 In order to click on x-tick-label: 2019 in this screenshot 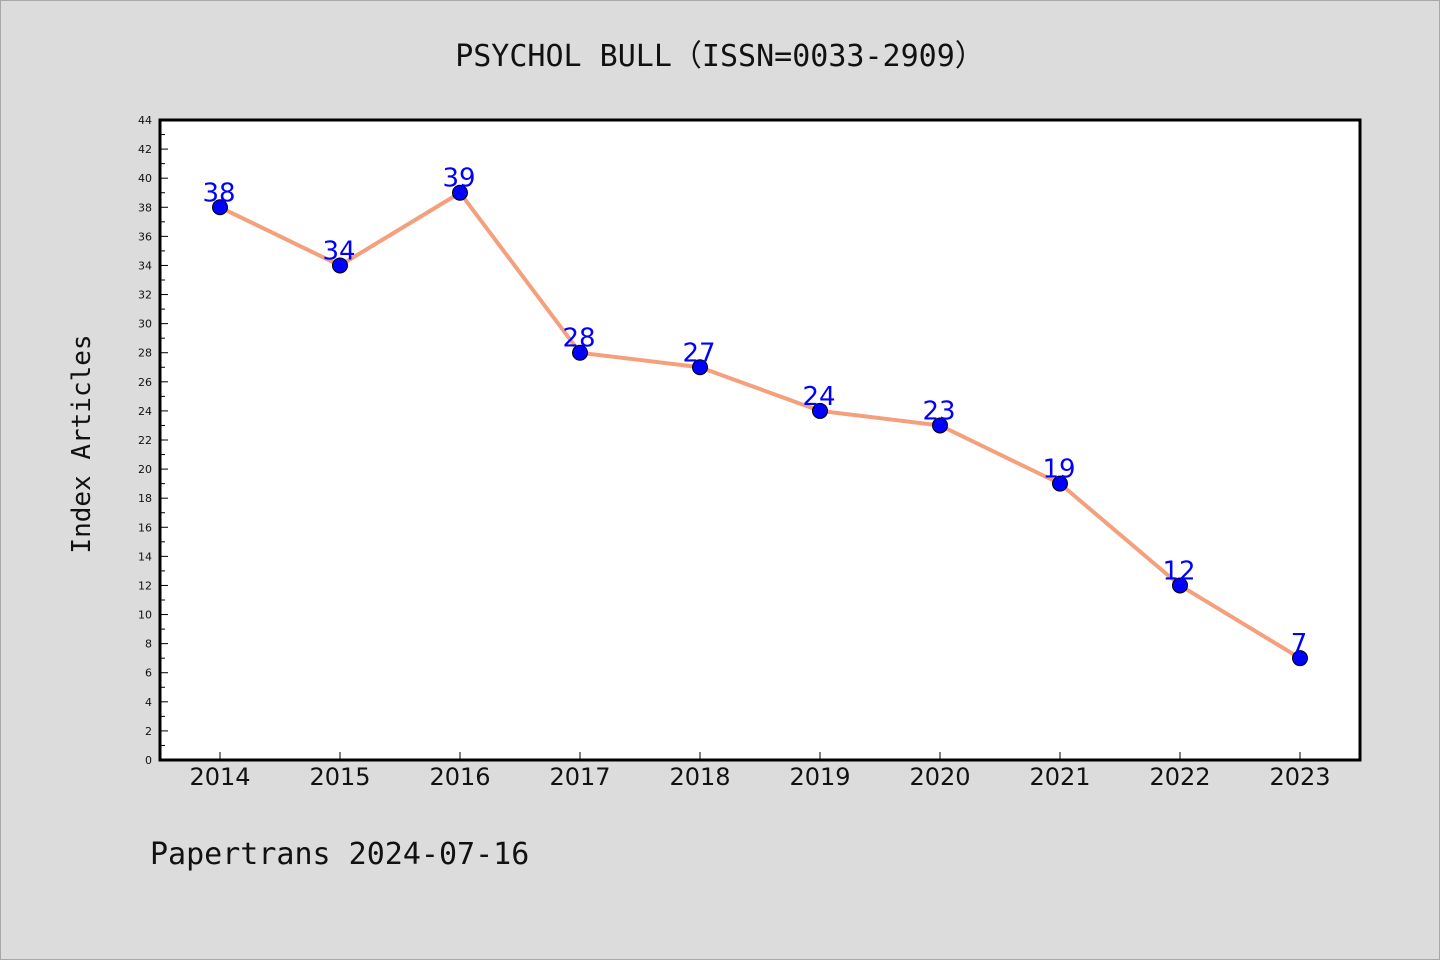, I will do `click(819, 777)`.